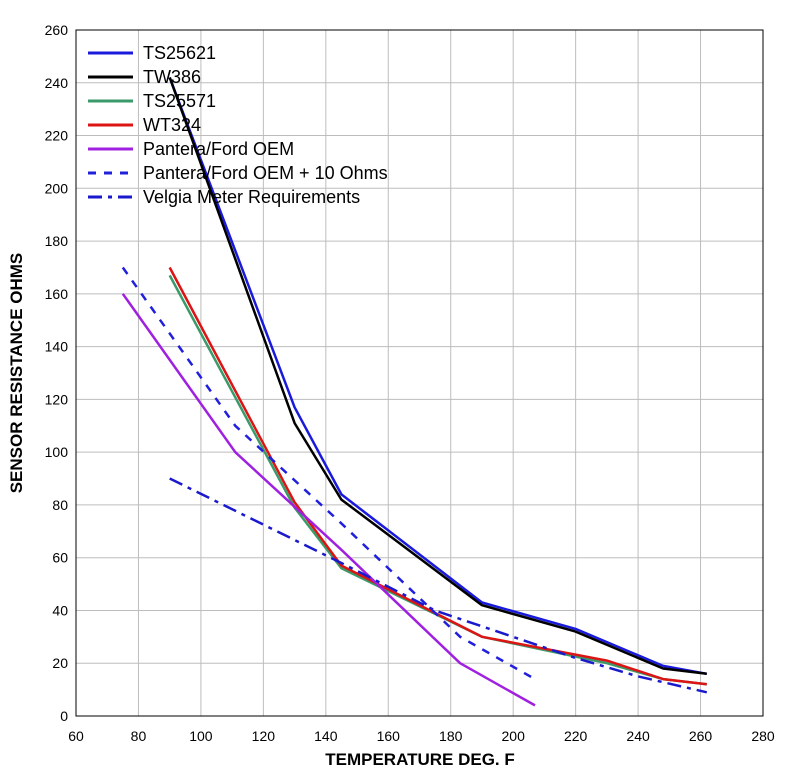  I want to click on y-tick-label: 120, so click(57, 399).